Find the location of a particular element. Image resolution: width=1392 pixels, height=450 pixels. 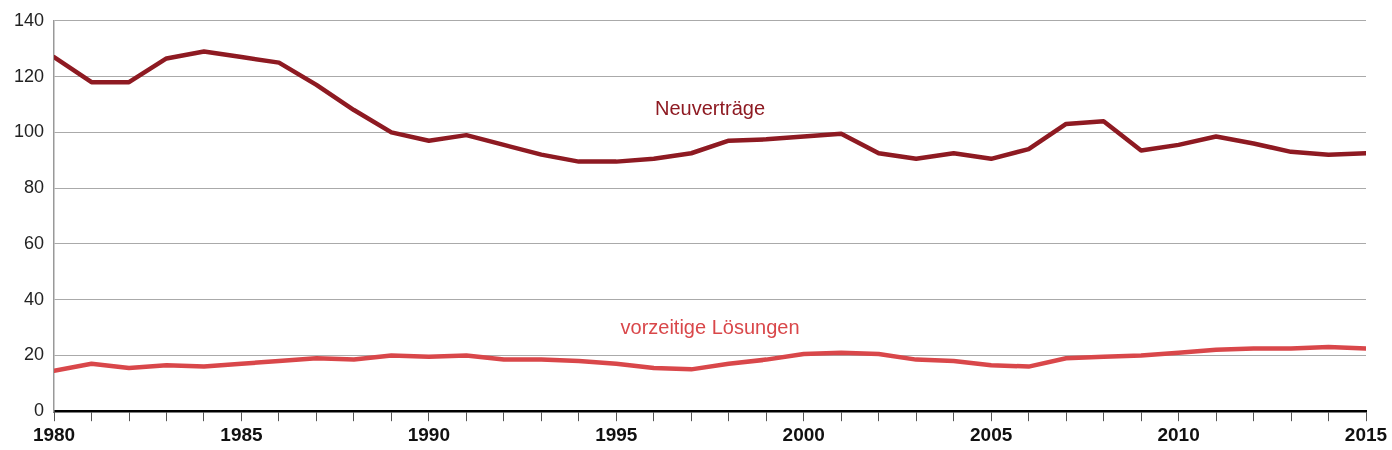

x-tick-label: 2000 is located at coordinates (803, 434).